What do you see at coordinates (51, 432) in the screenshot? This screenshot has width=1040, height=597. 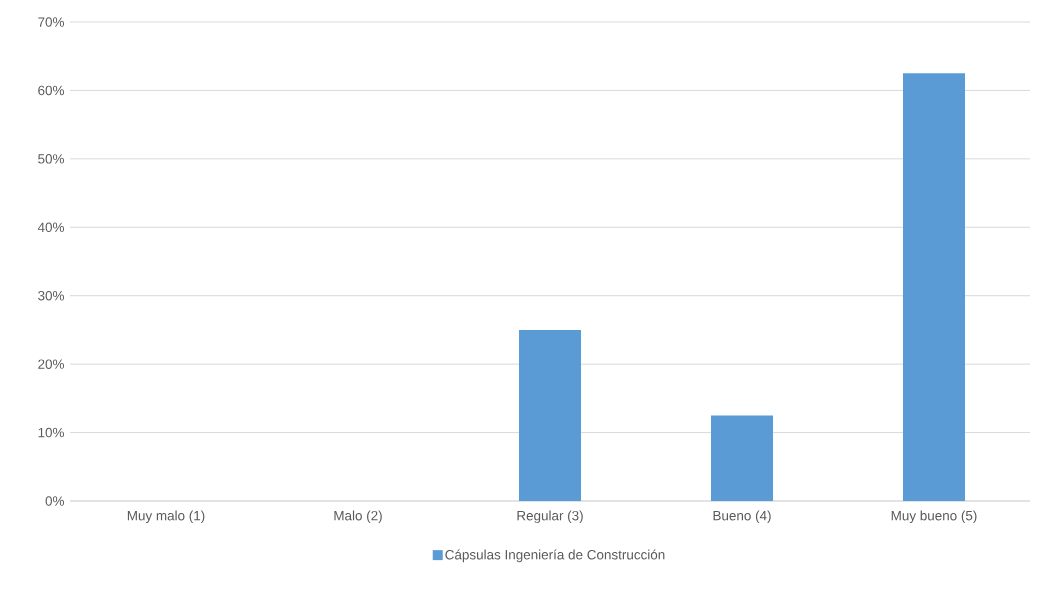 I see `y-tick-label: 10%` at bounding box center [51, 432].